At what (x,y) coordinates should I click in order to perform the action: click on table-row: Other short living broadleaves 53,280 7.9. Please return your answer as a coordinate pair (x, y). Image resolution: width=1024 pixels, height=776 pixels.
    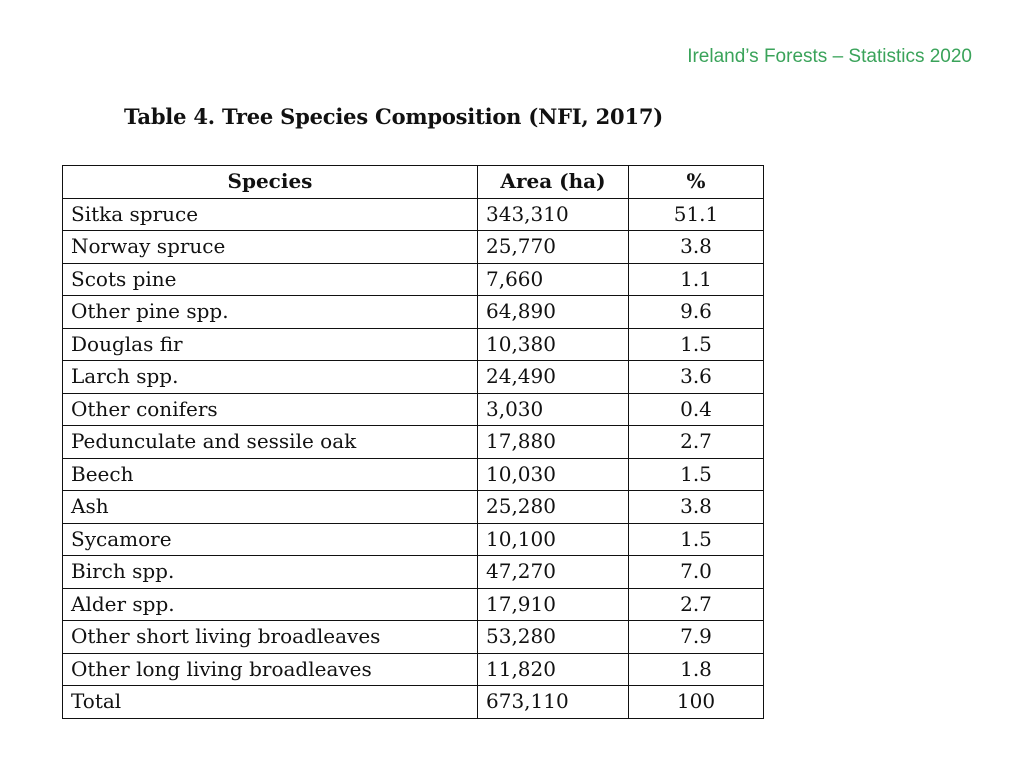
    Looking at the image, I should click on (413, 637).